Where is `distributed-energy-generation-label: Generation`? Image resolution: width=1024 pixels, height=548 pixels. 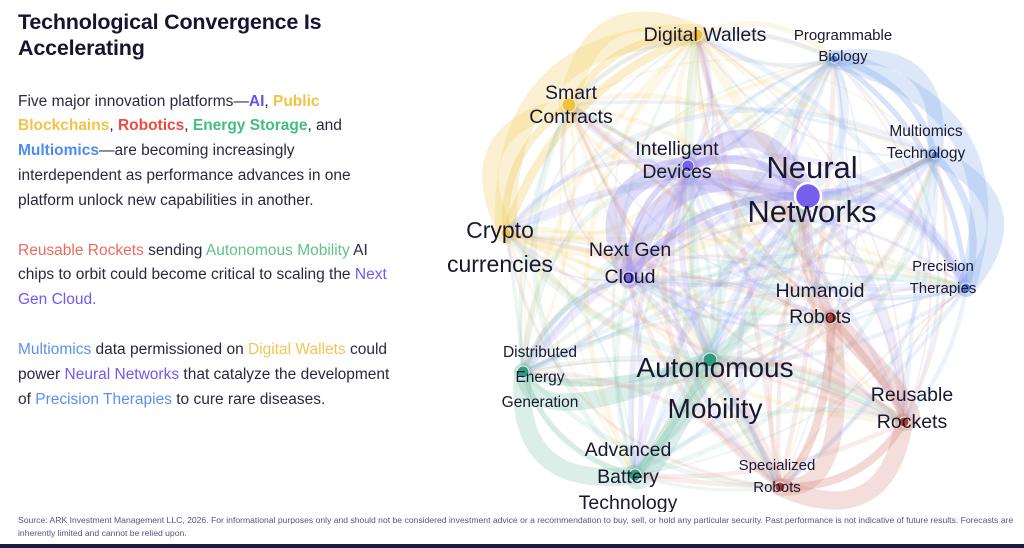
distributed-energy-generation-label: Generation is located at coordinates (540, 402).